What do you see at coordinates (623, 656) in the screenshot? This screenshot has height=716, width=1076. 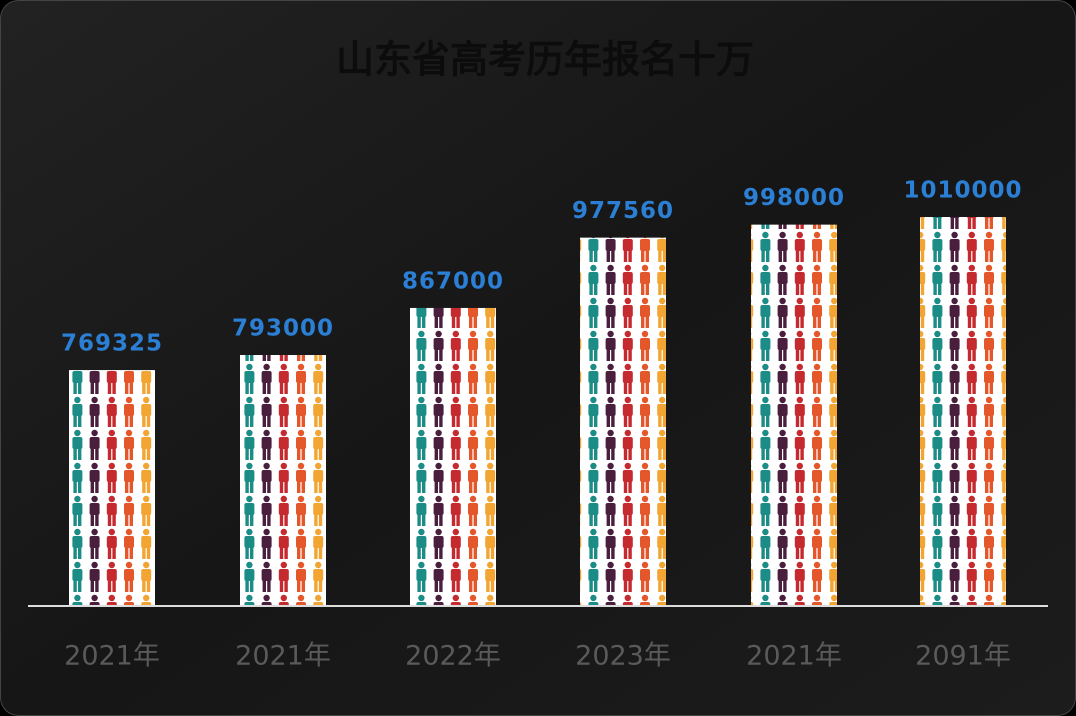 I see `x-tick-label: 2023年` at bounding box center [623, 656].